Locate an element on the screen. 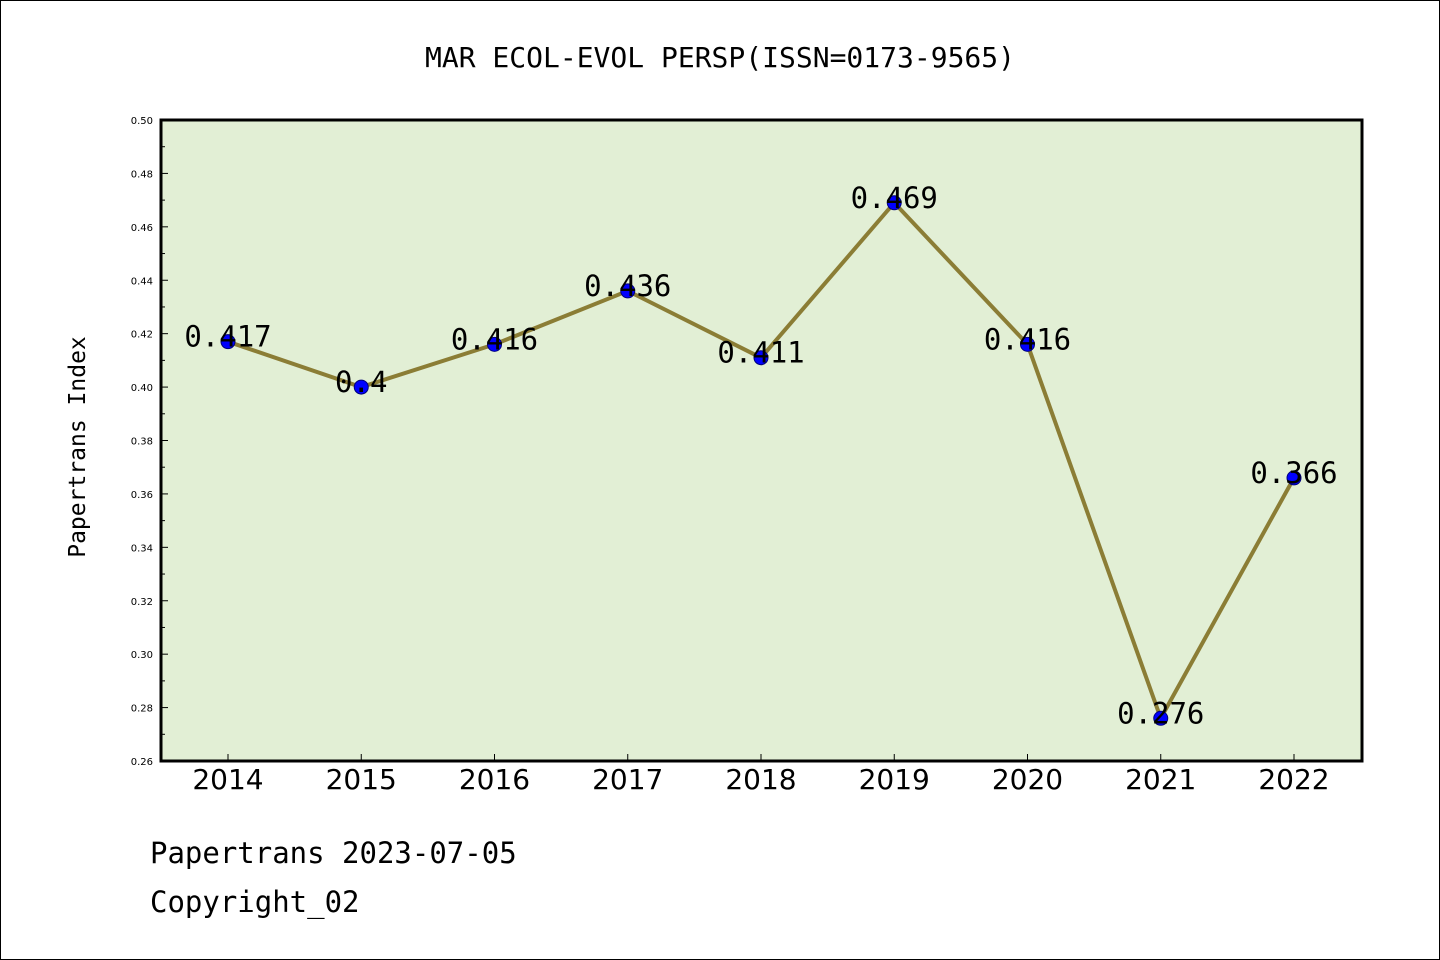 This screenshot has height=960, width=1440. x-axis: 2014 2015 2016 2017 2018 2019 2020 2021 2022 is located at coordinates (761, 775).